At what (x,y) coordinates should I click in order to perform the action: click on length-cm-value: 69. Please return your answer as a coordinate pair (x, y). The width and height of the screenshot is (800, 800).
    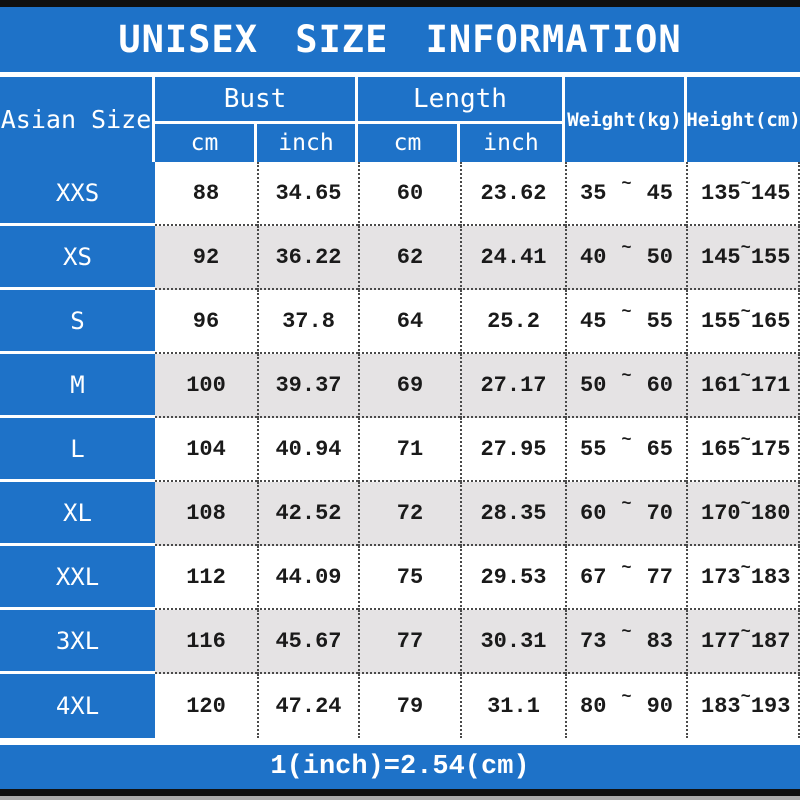
    Looking at the image, I should click on (409, 386).